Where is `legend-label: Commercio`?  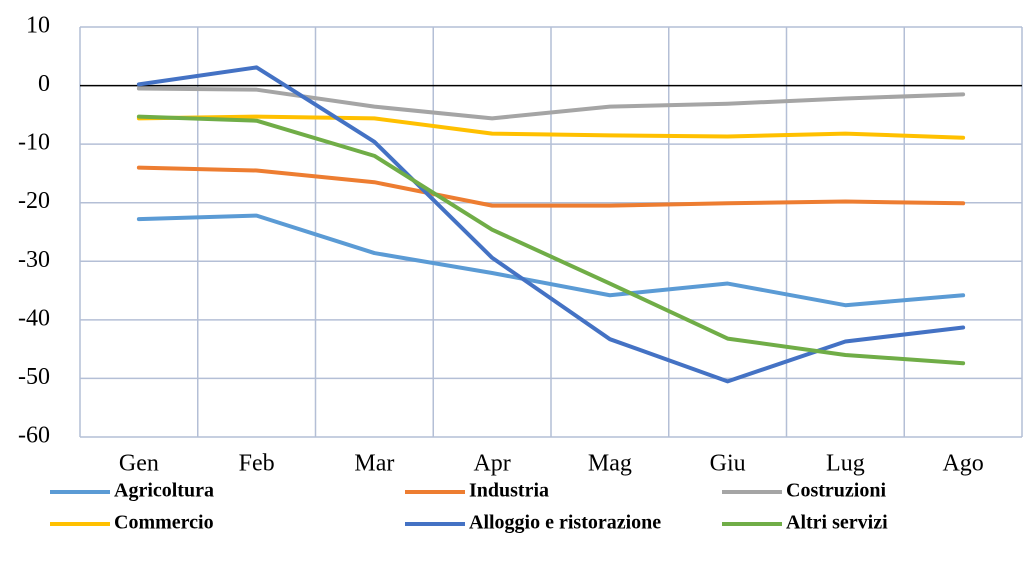 legend-label: Commercio is located at coordinates (164, 523).